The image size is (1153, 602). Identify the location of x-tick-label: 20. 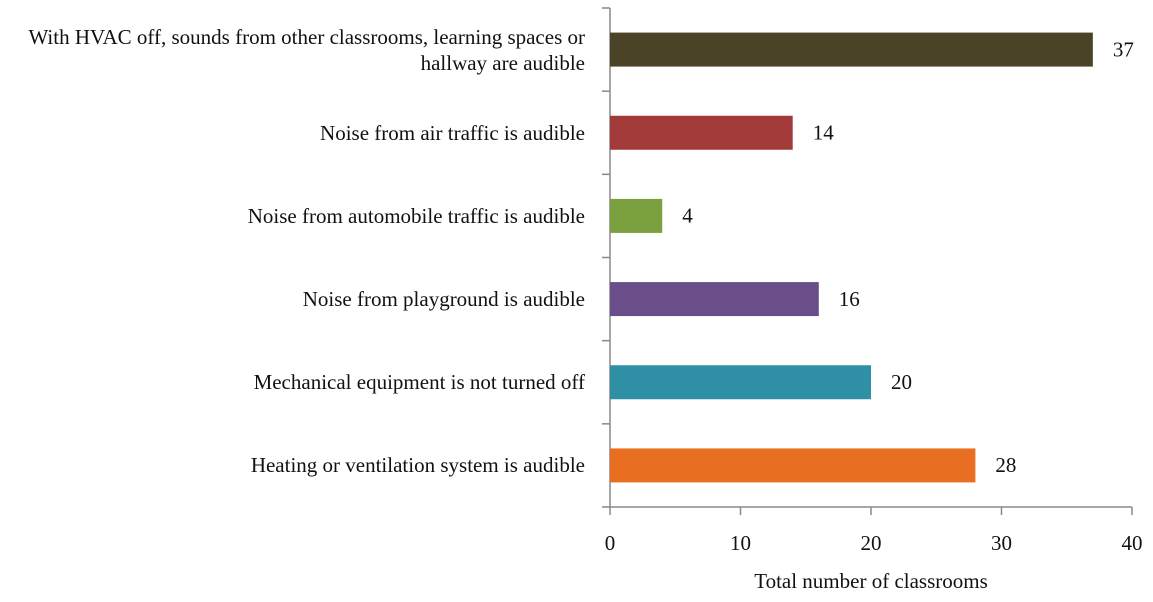
(871, 543).